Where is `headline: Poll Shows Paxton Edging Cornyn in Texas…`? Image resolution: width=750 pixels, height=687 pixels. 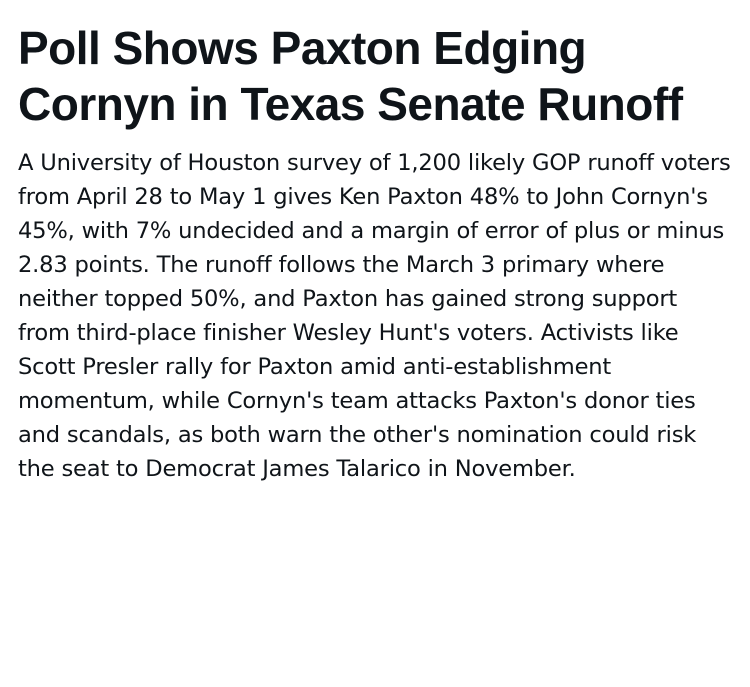
headline: Poll Shows Paxton Edging Cornyn in Texas… is located at coordinates (350, 76).